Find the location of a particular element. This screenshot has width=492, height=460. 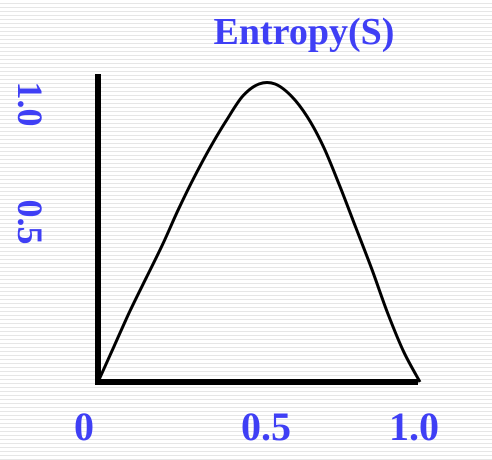

x-tick-label: 1.0 is located at coordinates (414, 426).